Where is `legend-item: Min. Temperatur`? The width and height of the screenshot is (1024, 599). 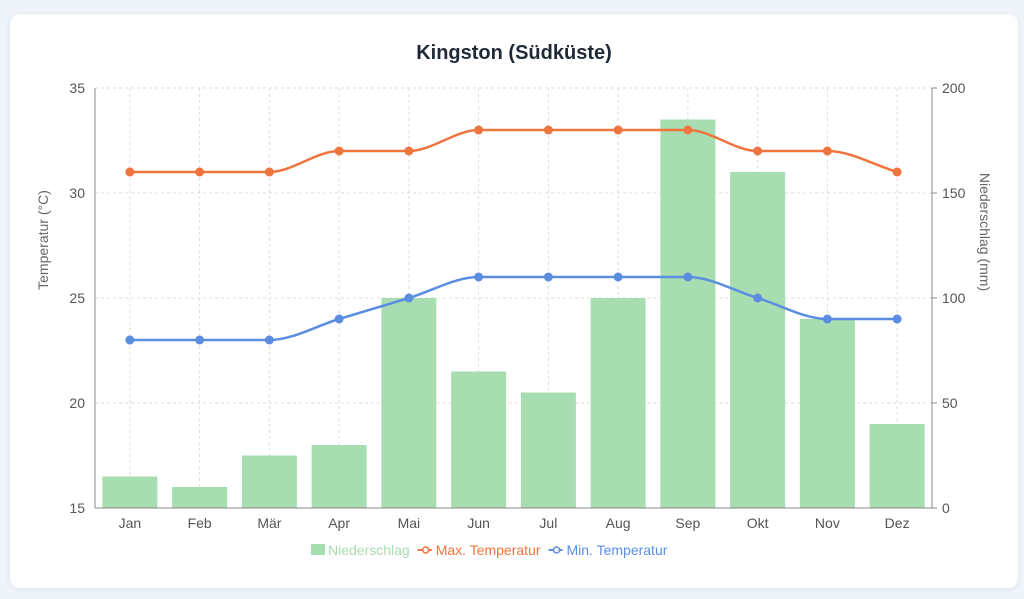
legend-item: Min. Temperatur is located at coordinates (608, 550).